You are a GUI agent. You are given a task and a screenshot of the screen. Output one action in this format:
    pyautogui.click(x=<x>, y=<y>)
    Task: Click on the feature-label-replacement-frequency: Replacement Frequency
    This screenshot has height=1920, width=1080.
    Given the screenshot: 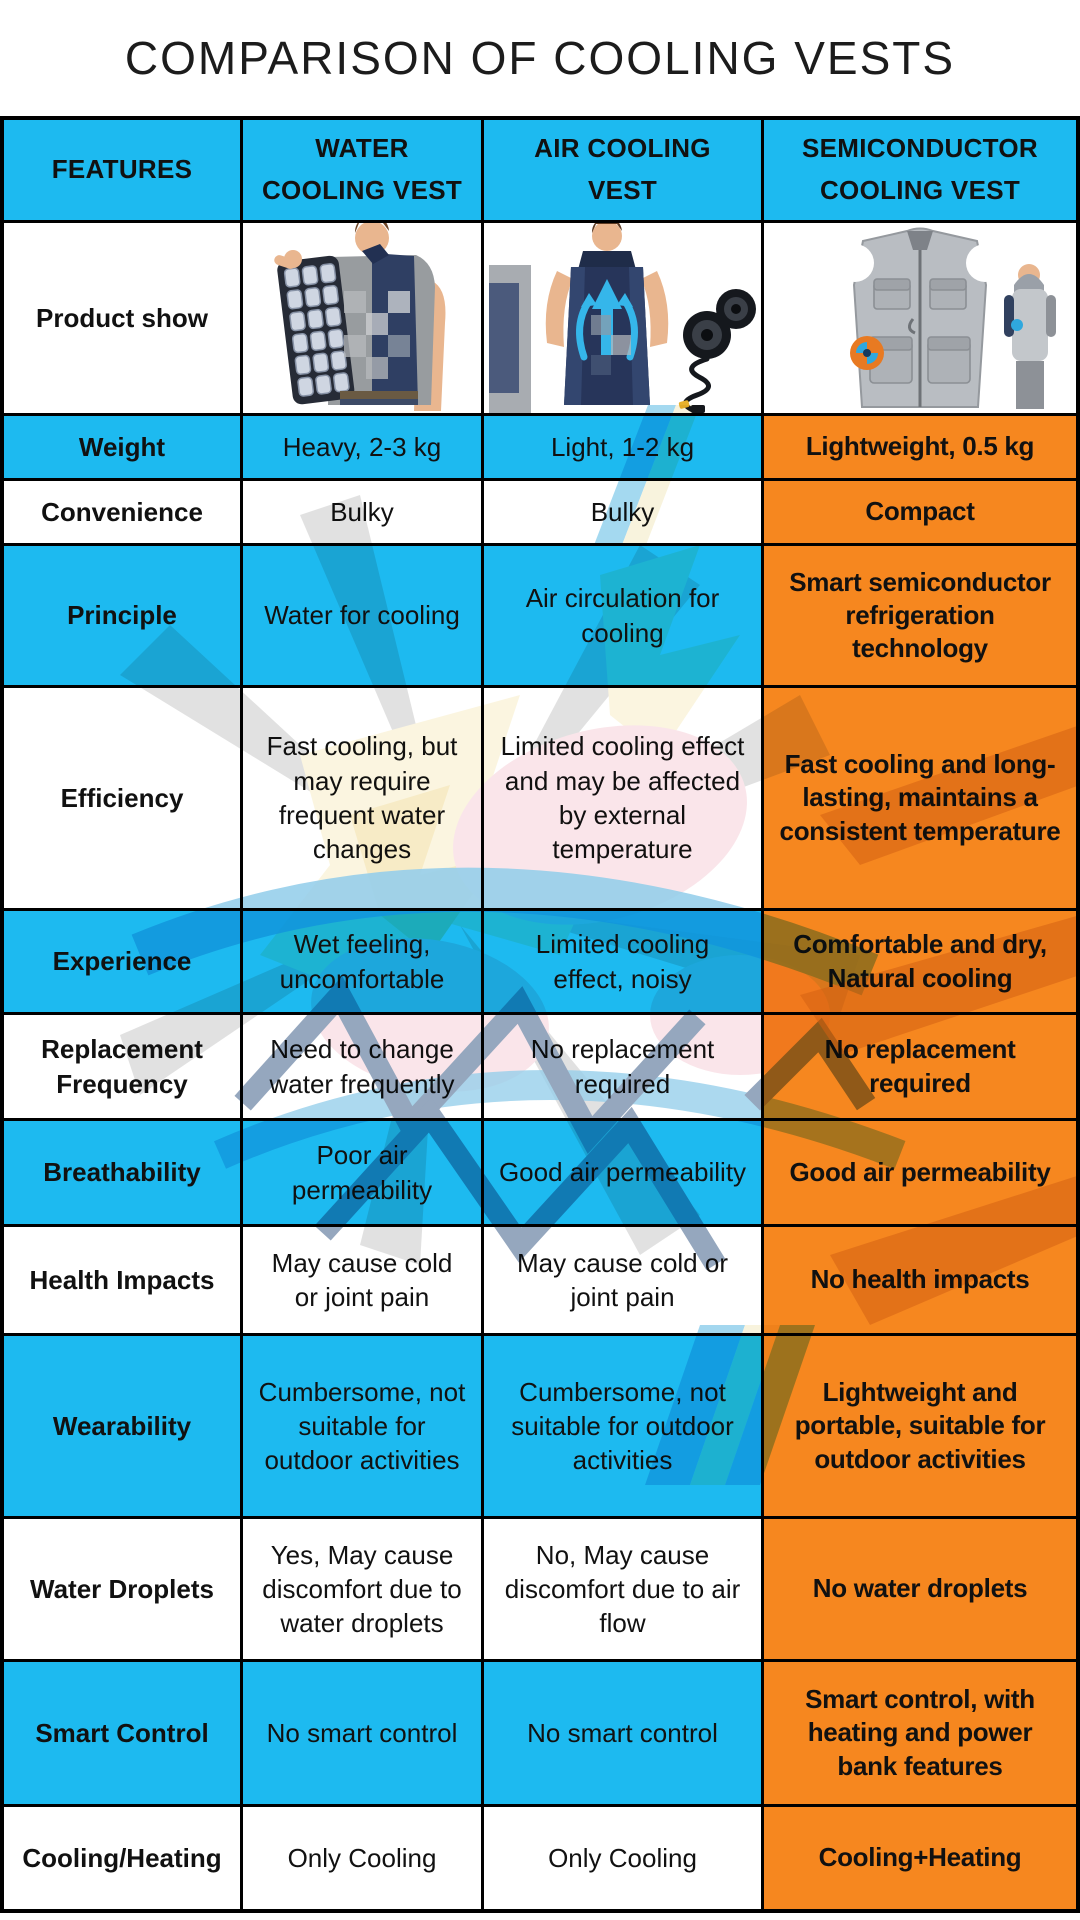 What is the action you would take?
    pyautogui.click(x=122, y=1066)
    